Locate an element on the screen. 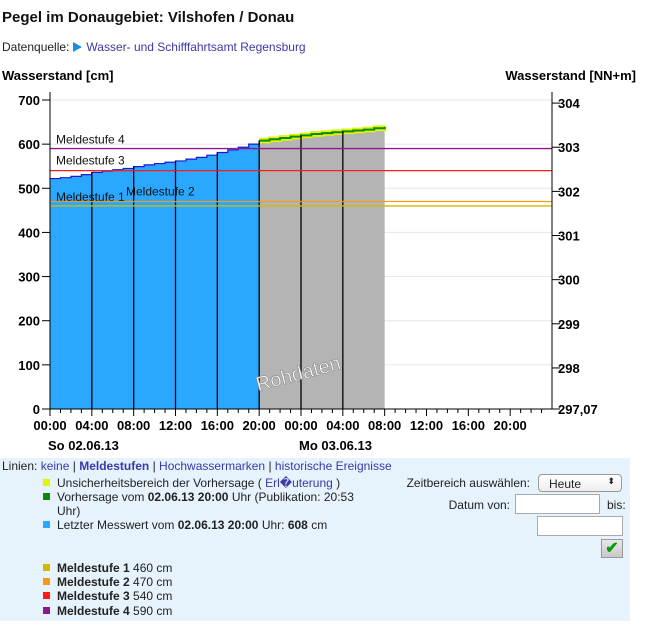  threshold-label: Meldestufe 2 is located at coordinates (160, 192).